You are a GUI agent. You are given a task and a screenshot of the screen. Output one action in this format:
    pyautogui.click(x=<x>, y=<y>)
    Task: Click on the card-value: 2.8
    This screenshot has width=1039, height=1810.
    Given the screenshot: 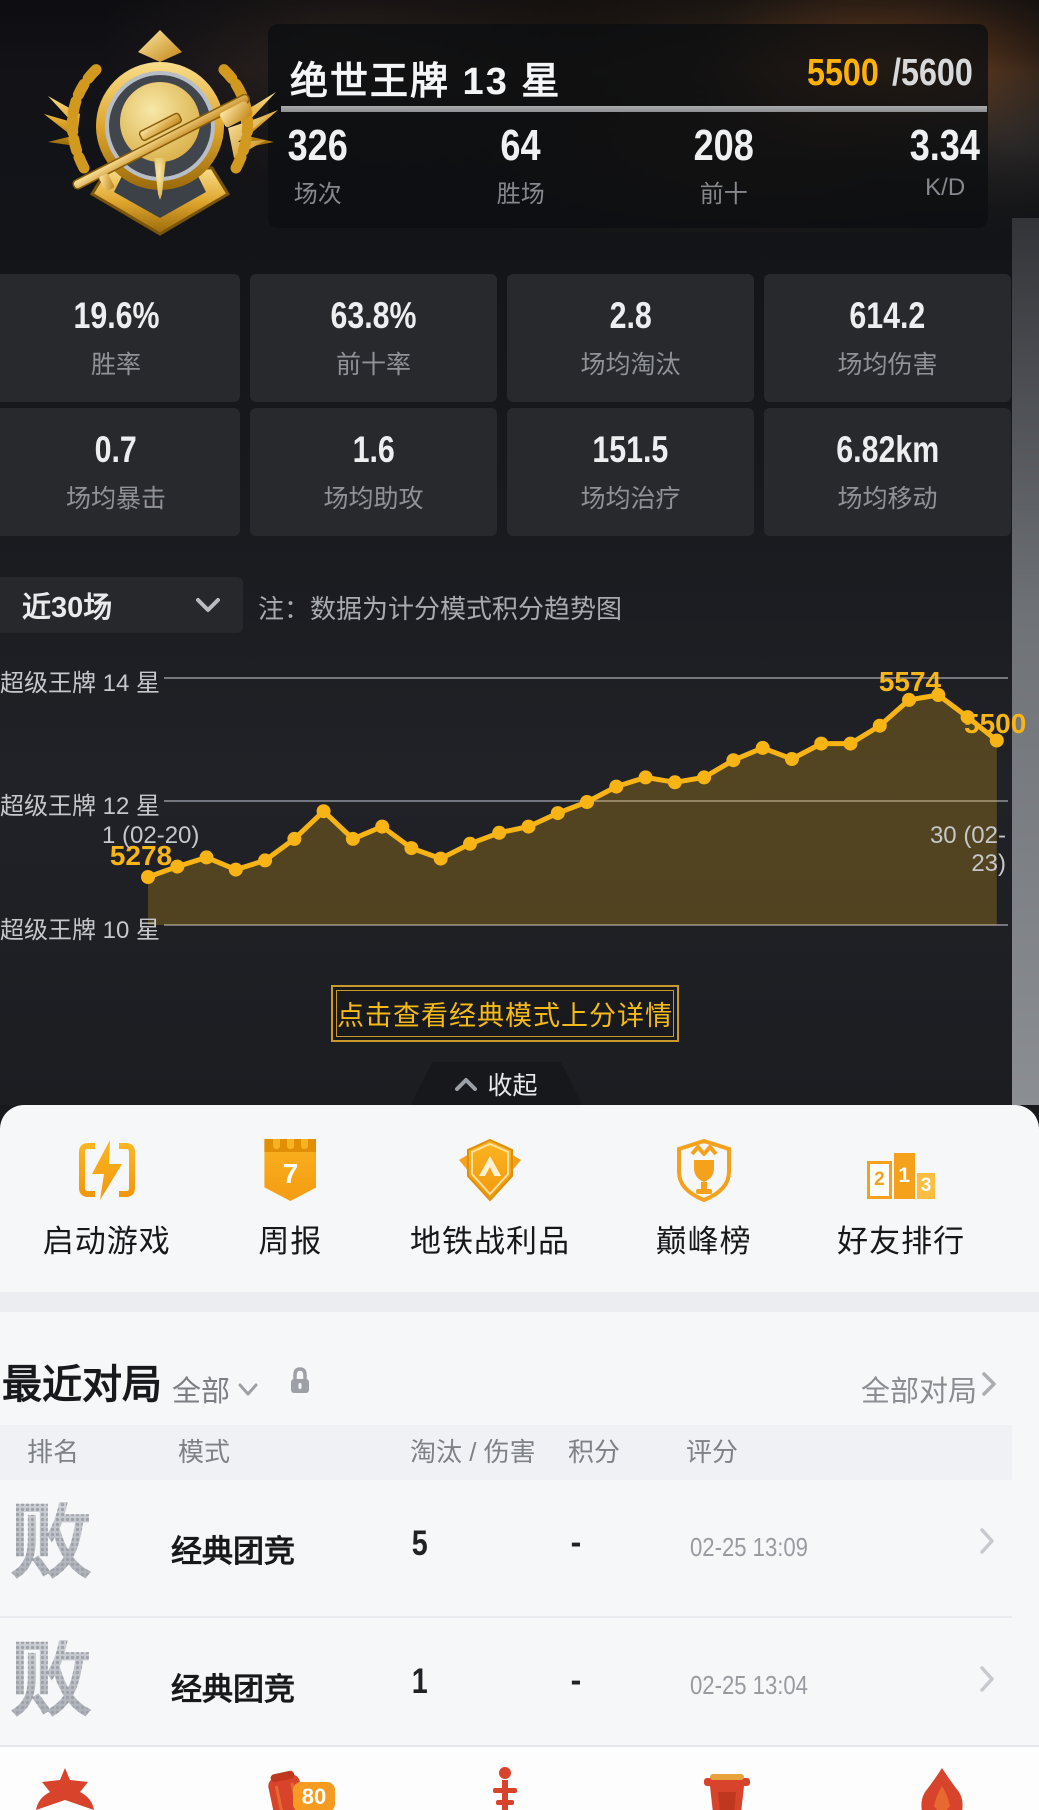 What is the action you would take?
    pyautogui.click(x=630, y=315)
    